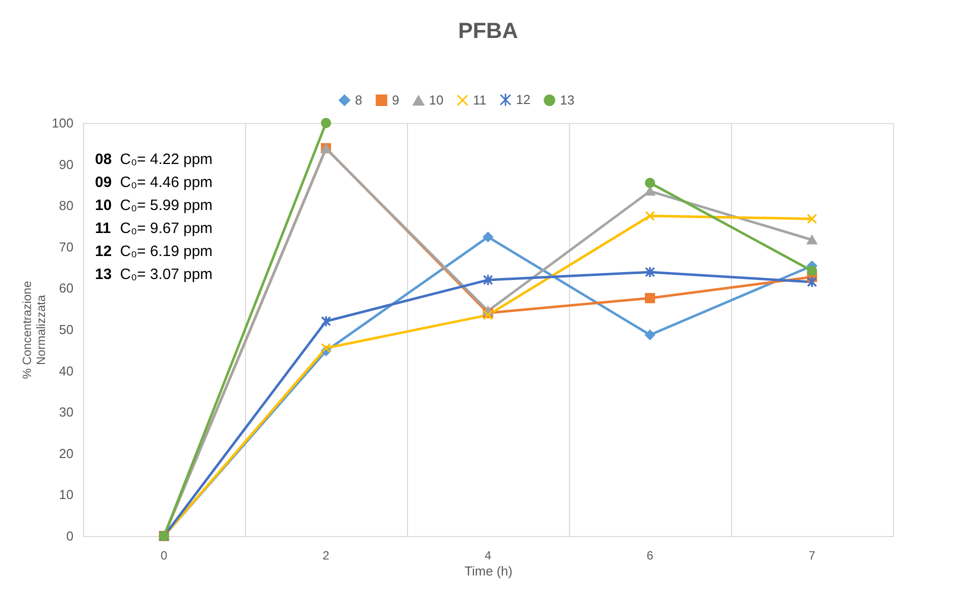 This screenshot has width=966, height=596. What do you see at coordinates (66, 164) in the screenshot?
I see `y-tick-label: 90` at bounding box center [66, 164].